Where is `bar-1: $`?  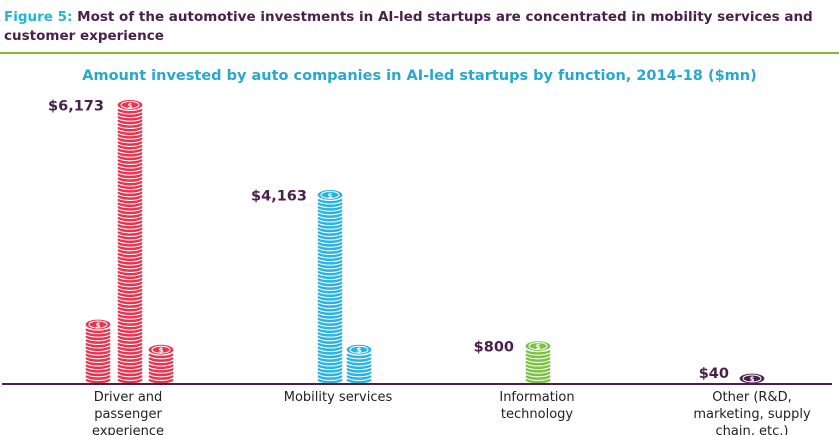
bar-1: $ is located at coordinates (130, 241).